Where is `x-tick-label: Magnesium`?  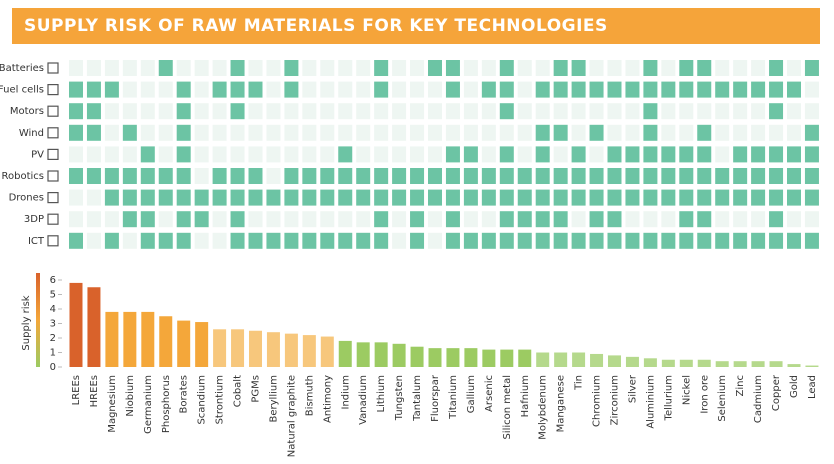 x-tick-label: Magnesium is located at coordinates (112, 404).